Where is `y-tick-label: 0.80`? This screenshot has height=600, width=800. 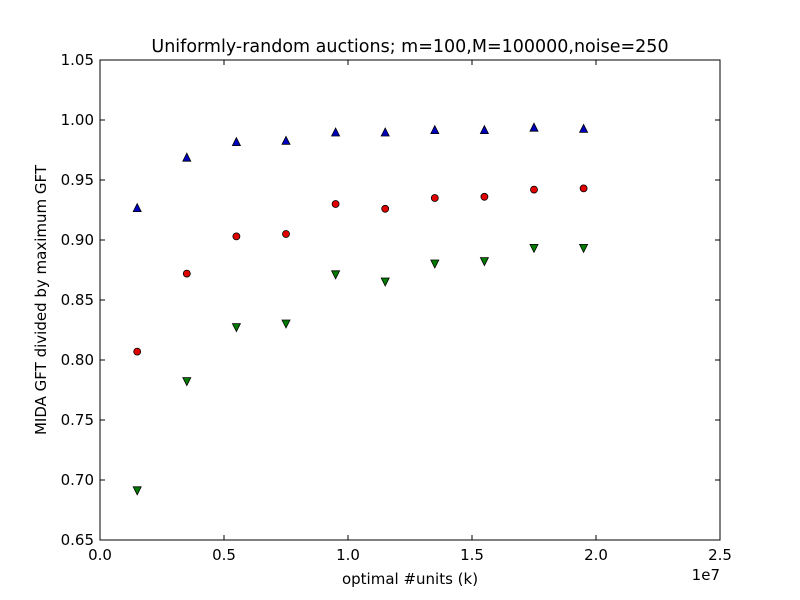
y-tick-label: 0.80 is located at coordinates (77, 360).